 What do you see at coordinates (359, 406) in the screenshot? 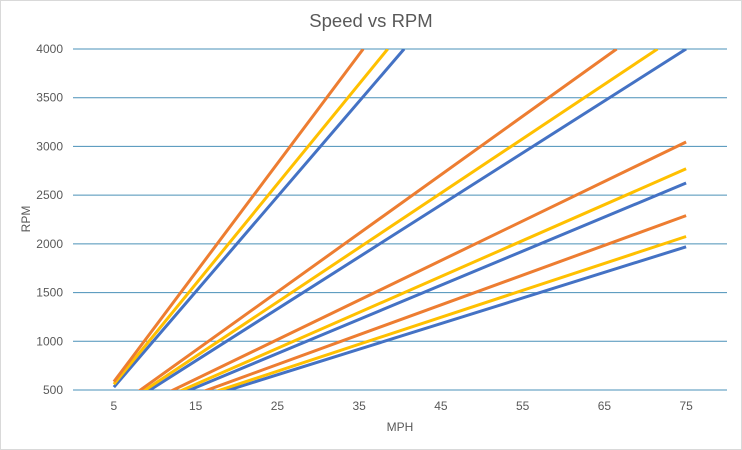
I see `x-tick-label: 35` at bounding box center [359, 406].